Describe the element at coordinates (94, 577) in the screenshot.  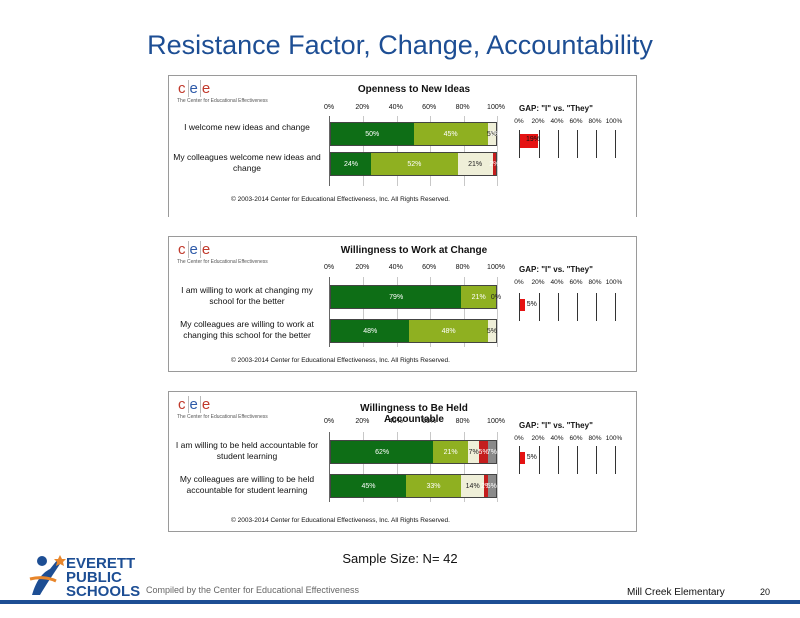
I see `district-line-2: PUBLIC` at that location.